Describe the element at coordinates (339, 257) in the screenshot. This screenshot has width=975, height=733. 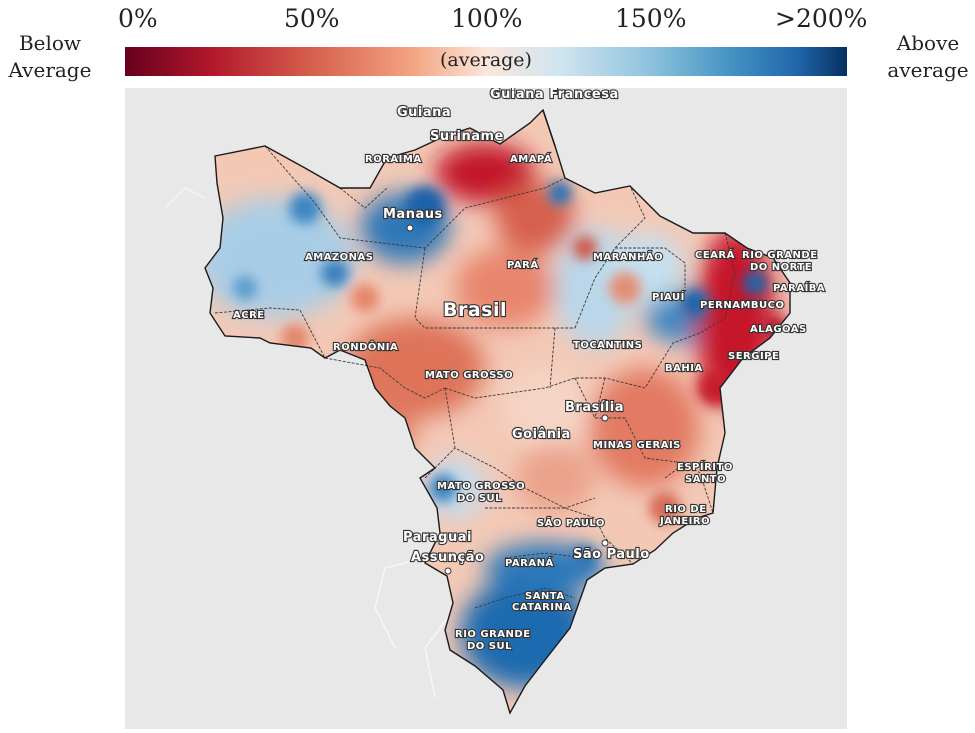
I see `amazonas-label: AMAZONAS` at that location.